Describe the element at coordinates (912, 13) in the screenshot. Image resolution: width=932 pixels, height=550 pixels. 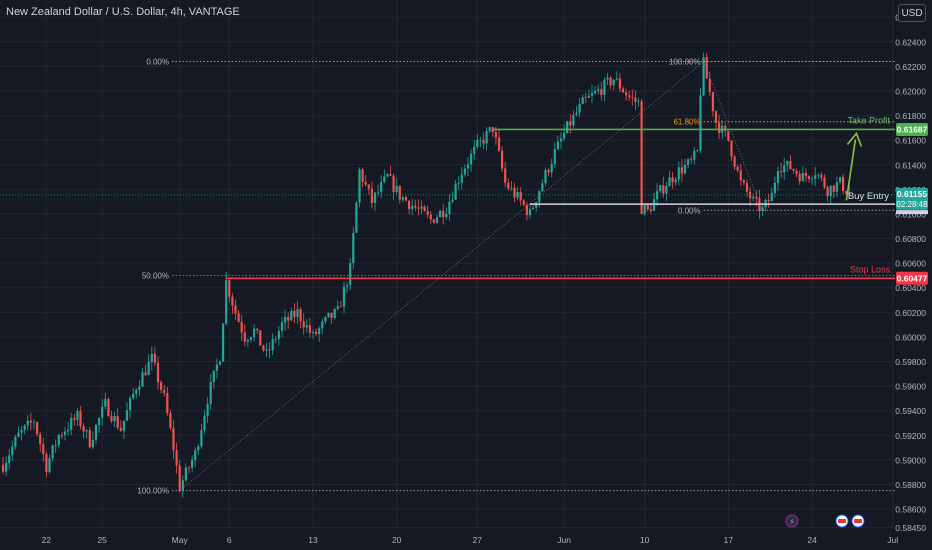
I see `currency-button: USD` at that location.